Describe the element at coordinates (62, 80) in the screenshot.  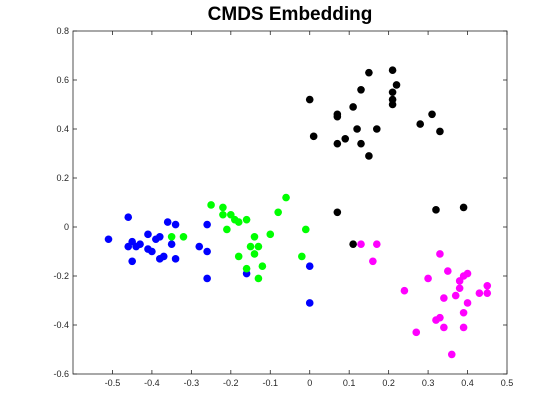
I see `y-tick-label: 0.6` at that location.